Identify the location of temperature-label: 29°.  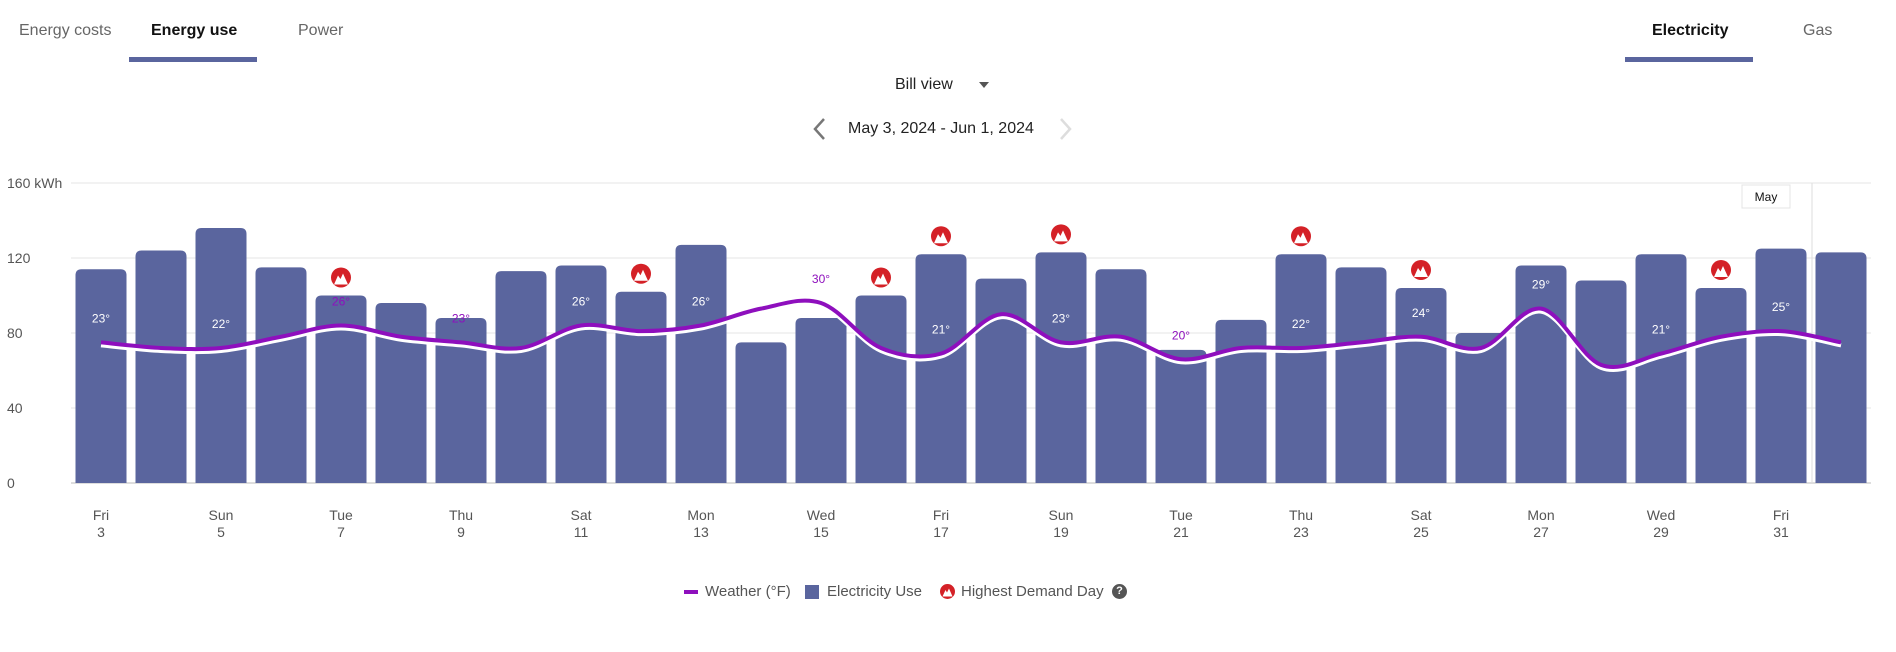
(1541, 285).